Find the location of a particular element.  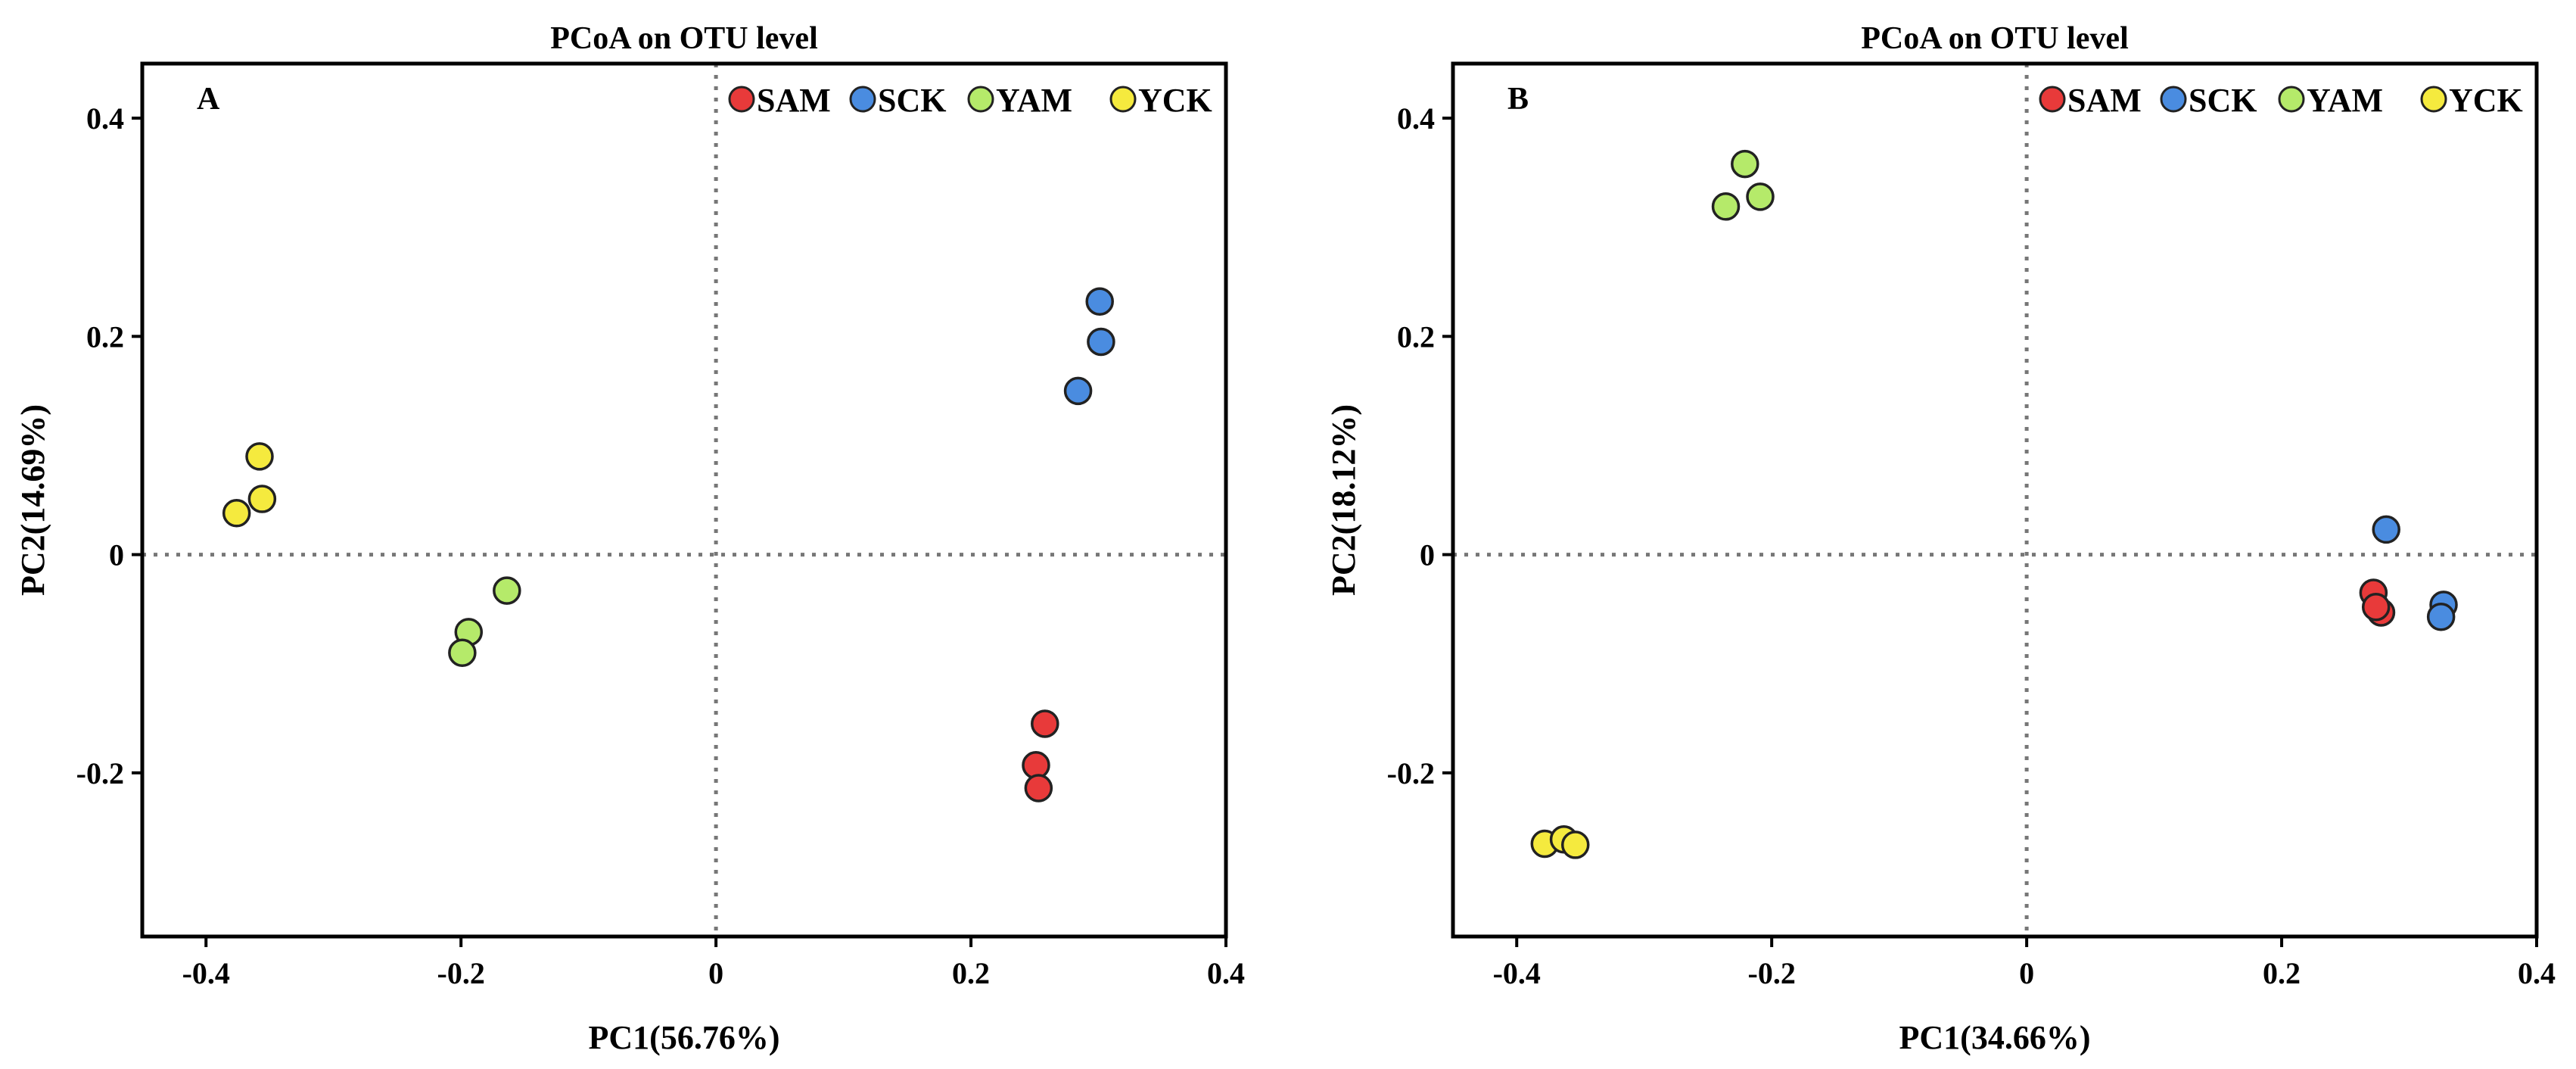

x-axis-title: PC1(56.76%) is located at coordinates (684, 1037).